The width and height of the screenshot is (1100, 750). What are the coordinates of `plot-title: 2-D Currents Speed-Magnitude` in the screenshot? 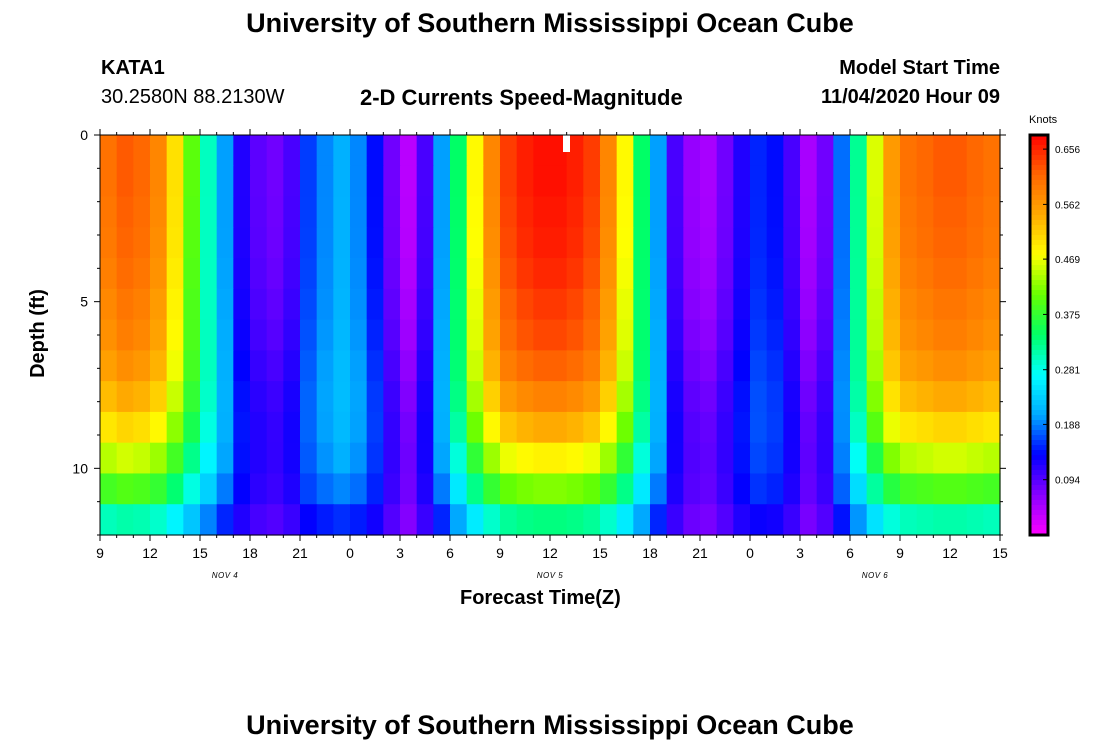 It's located at (521, 97).